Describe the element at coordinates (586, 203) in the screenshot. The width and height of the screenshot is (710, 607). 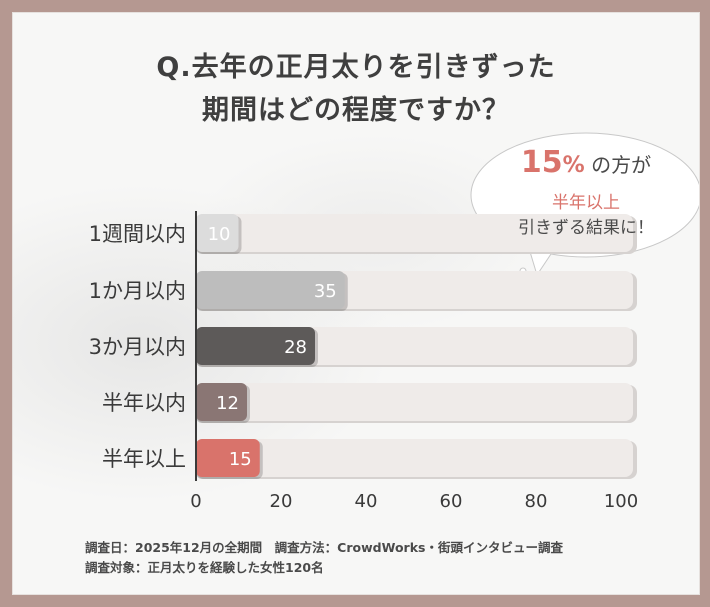
I see `callout-line2: 半年以上` at that location.